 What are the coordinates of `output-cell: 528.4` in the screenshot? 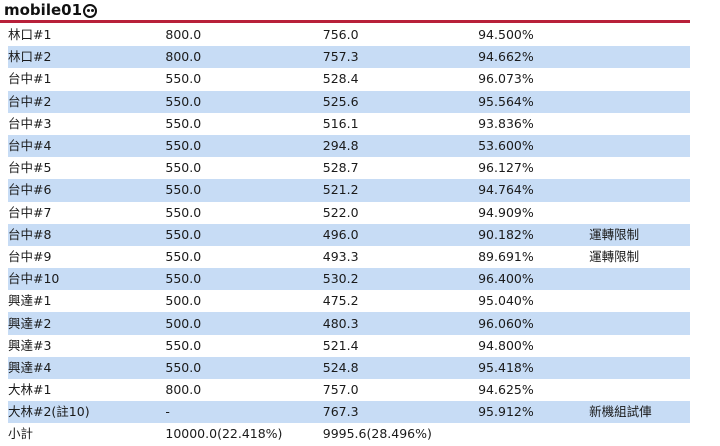 It's located at (340, 79).